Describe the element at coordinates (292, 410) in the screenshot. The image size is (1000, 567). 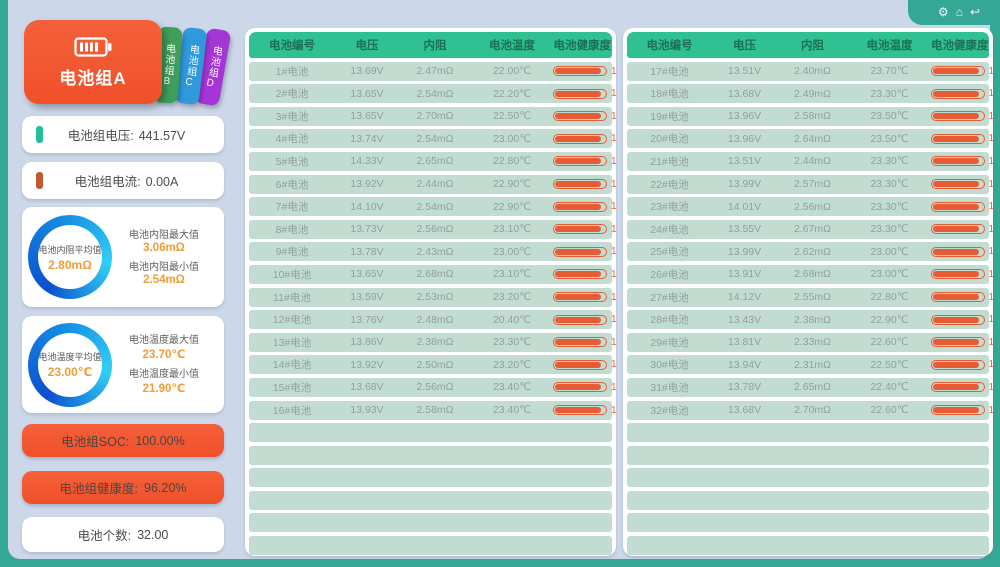
I see `cell-battery-id: 16#电池` at that location.